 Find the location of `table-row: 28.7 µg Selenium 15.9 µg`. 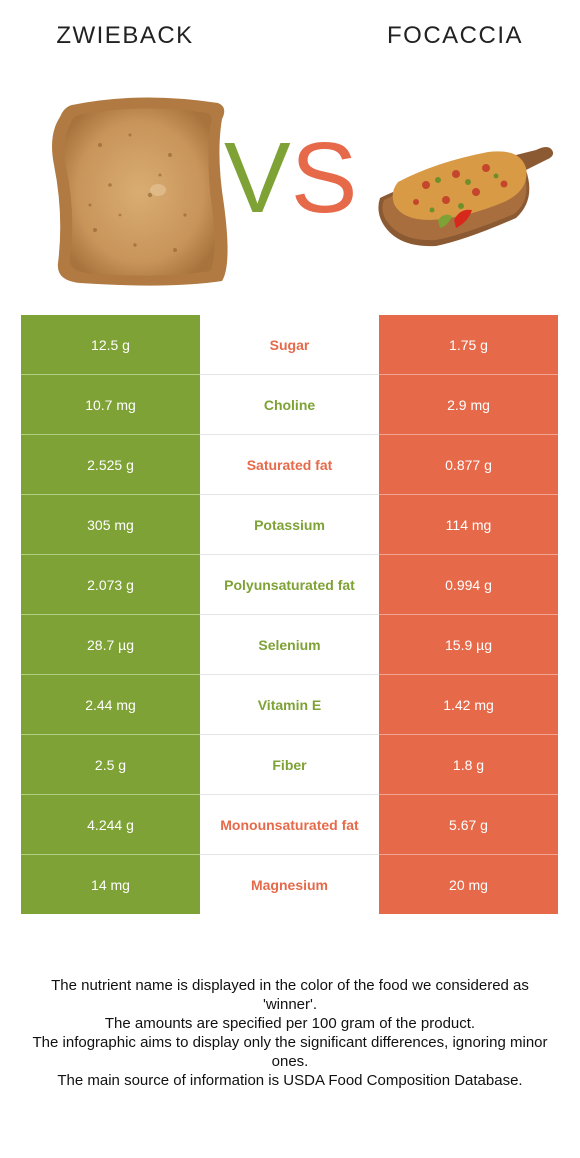

table-row: 28.7 µg Selenium 15.9 µg is located at coordinates (289, 644).